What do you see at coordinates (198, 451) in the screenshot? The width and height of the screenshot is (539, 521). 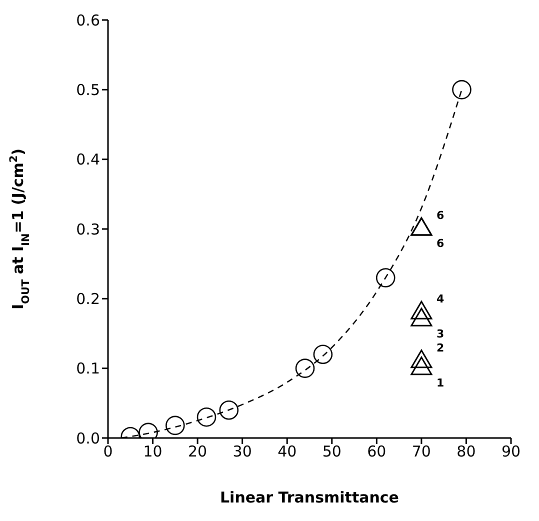 I see `x-tick-label: 20` at bounding box center [198, 451].